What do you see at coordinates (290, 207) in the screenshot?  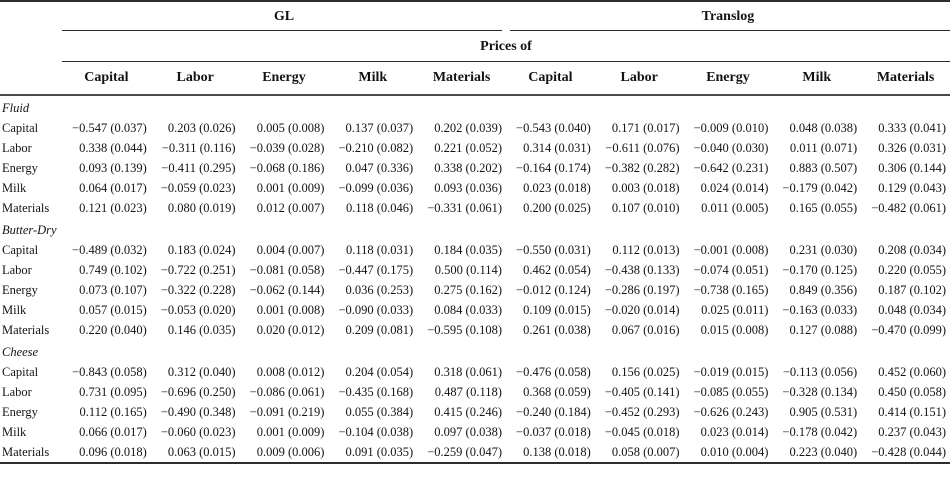 I see `cell-gl-energy: 0.012 (0.007)` at bounding box center [290, 207].